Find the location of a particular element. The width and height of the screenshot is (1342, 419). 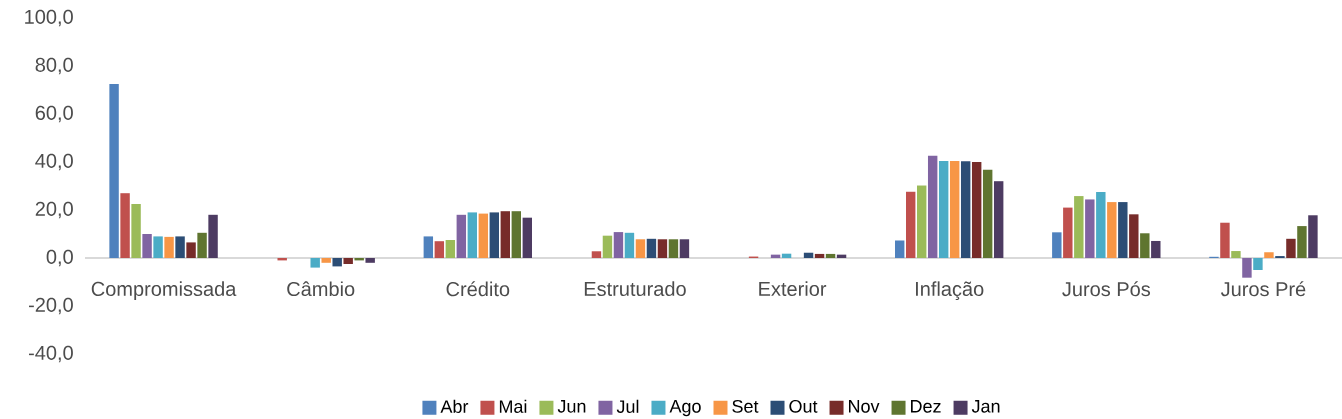

legend-label: Jan is located at coordinates (985, 406).